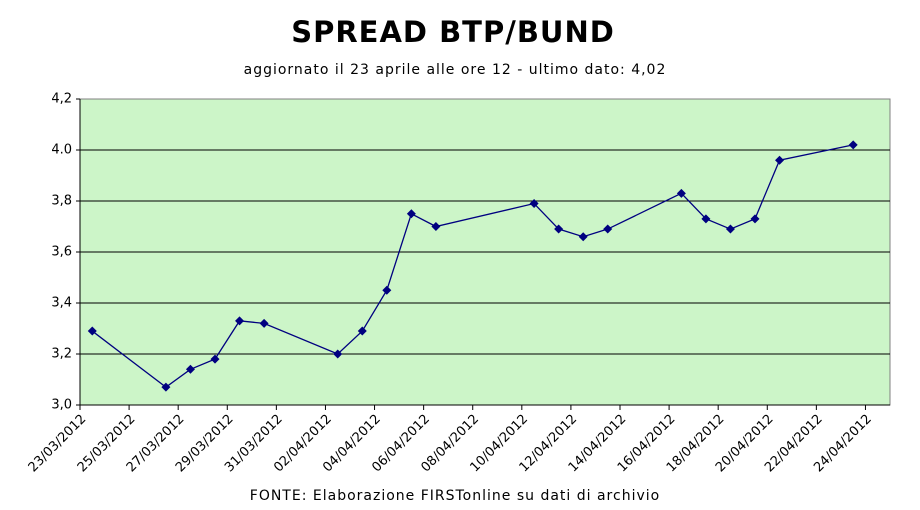 Image resolution: width=920 pixels, height=510 pixels. I want to click on y-tick-label: 3,8, so click(61, 201).